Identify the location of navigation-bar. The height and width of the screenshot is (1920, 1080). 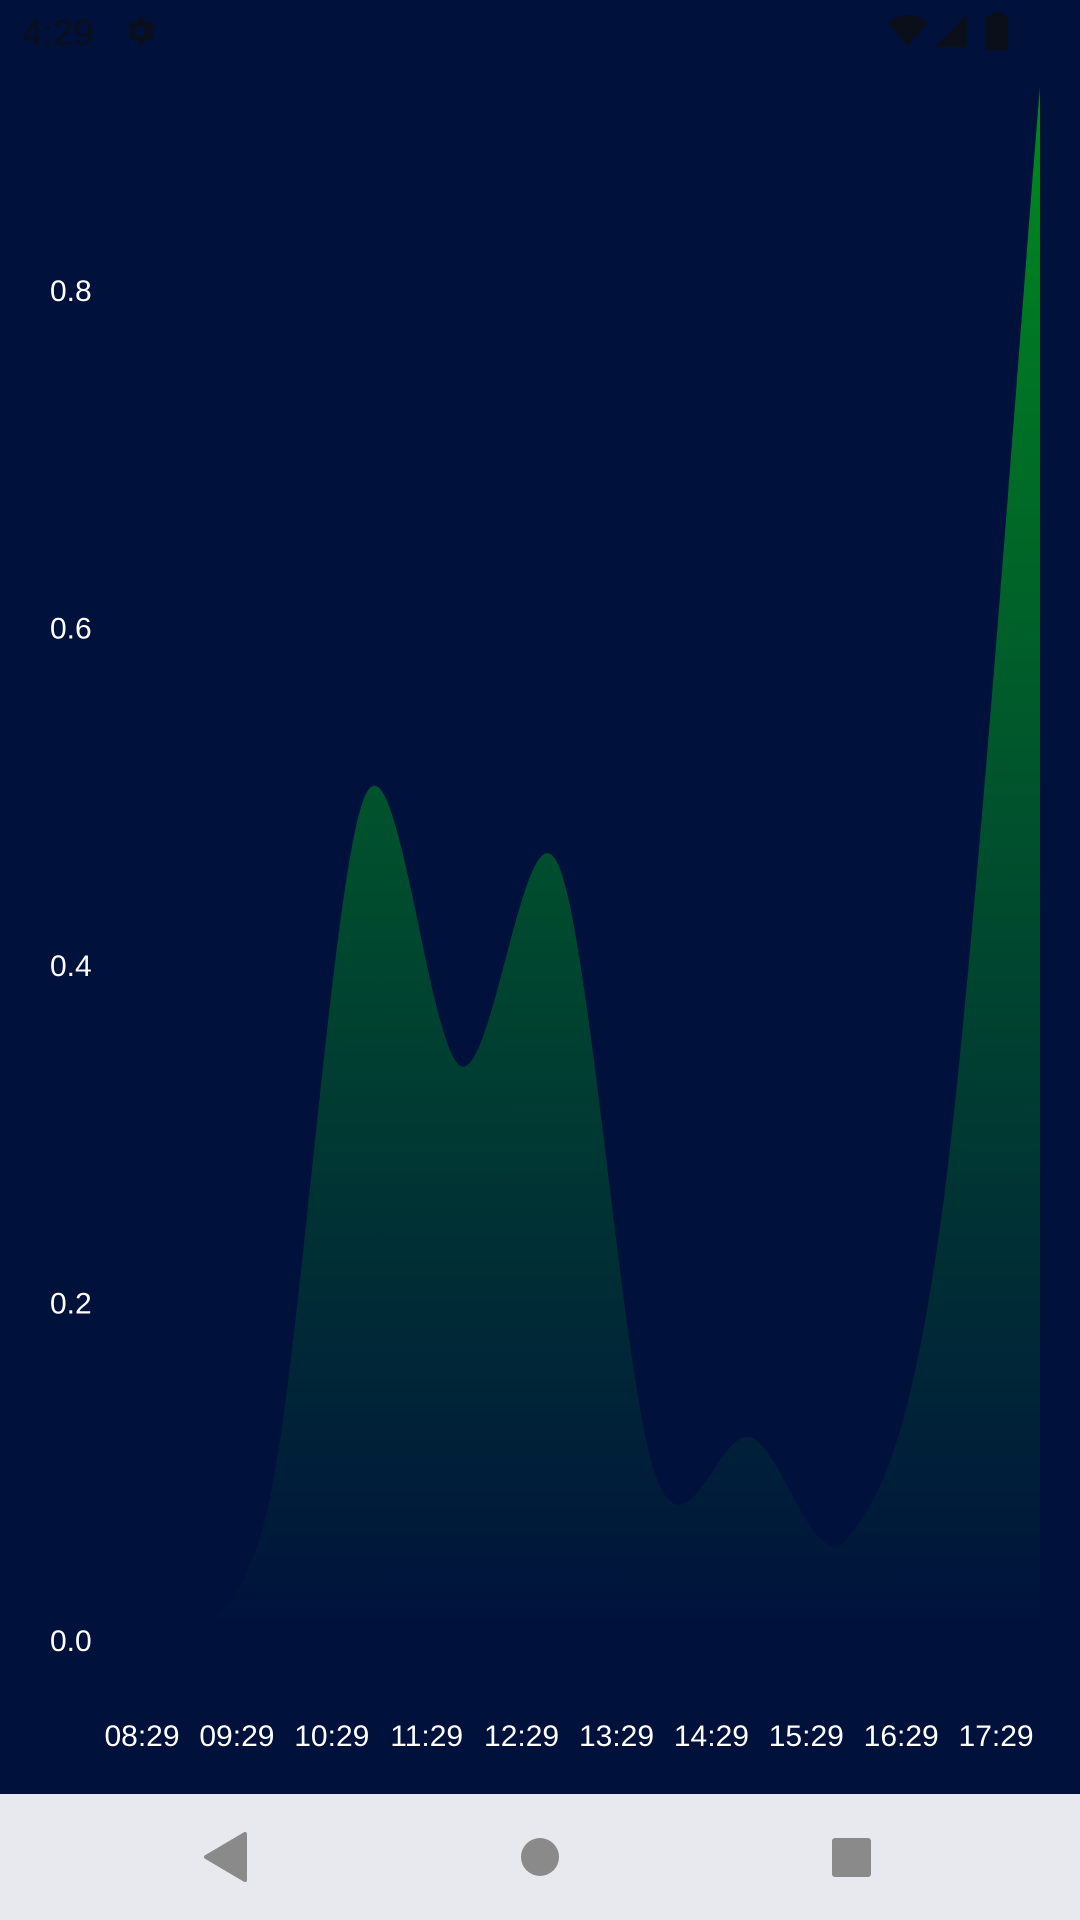
(540, 1857).